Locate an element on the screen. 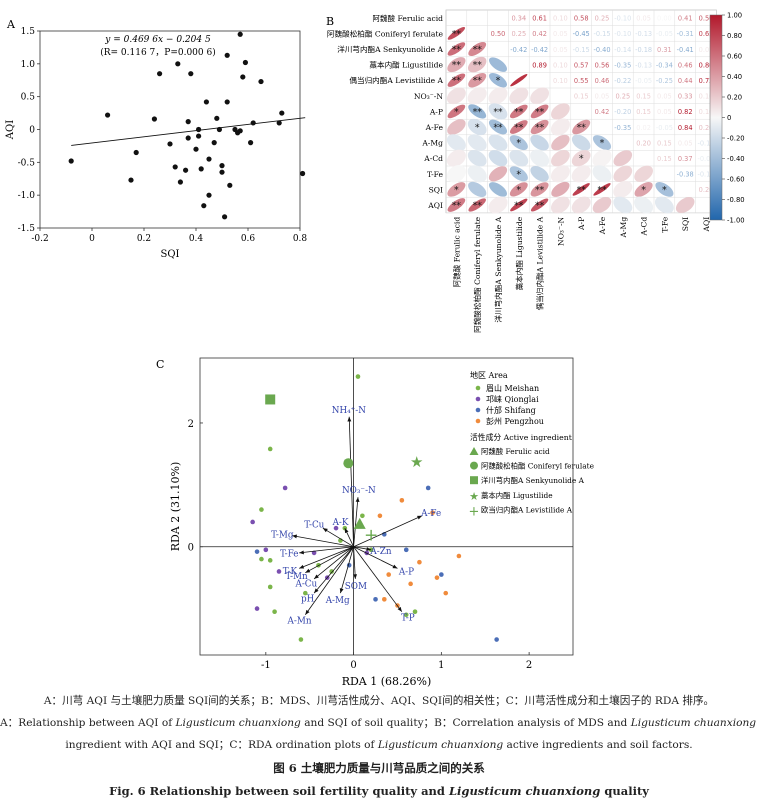 The image size is (758, 806). factor-label: pH is located at coordinates (308, 599).